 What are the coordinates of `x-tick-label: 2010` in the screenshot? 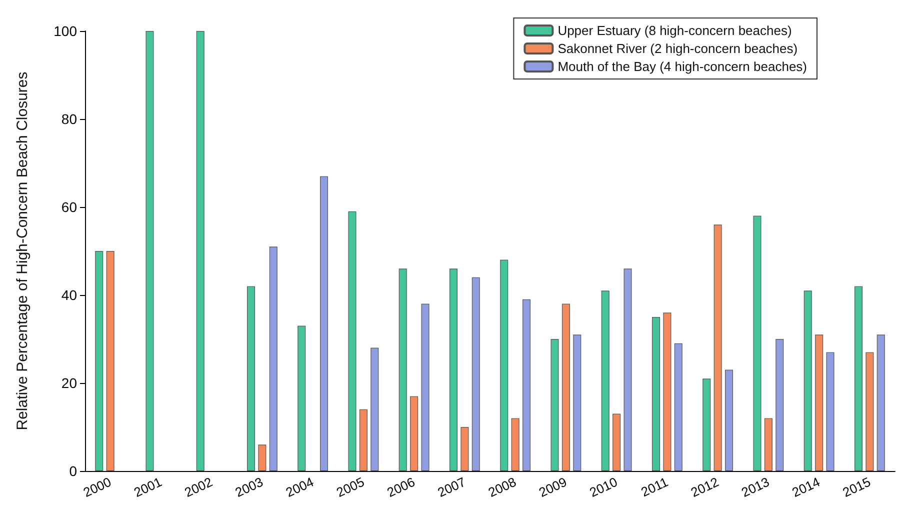 It's located at (603, 487).